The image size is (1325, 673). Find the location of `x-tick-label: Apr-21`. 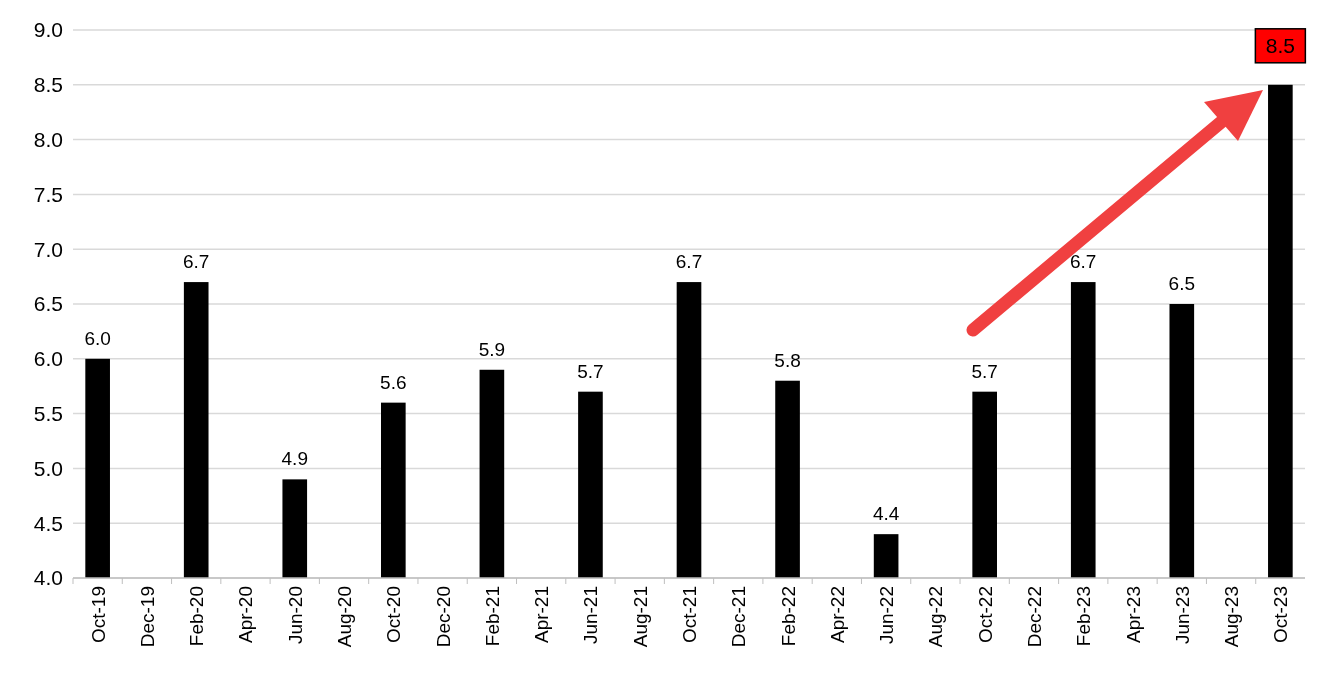

x-tick-label: Apr-21 is located at coordinates (542, 615).